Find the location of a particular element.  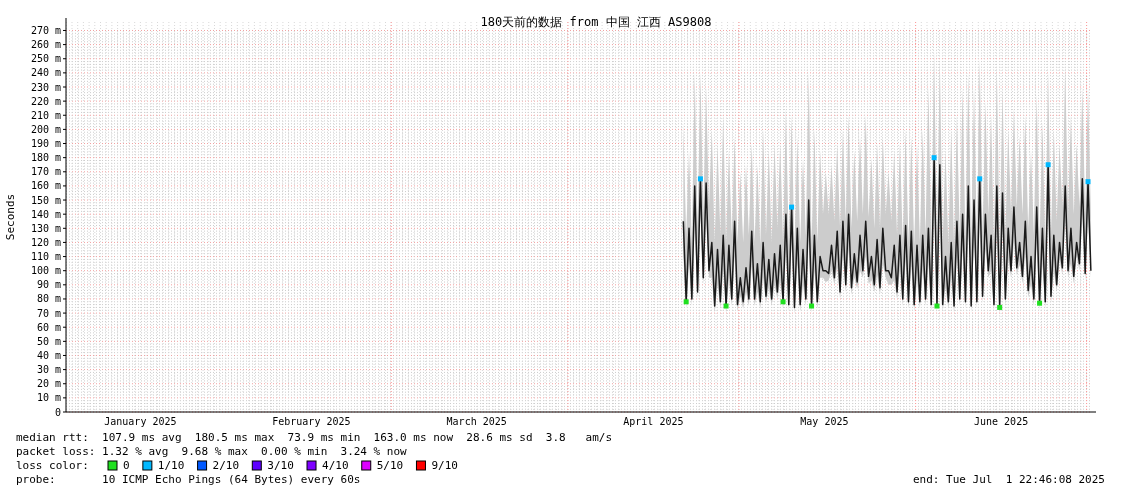

text: packet loss: 1.32 % avg 9.68 % max 0.00 % min 3.24 % now is located at coordinates (212, 451).